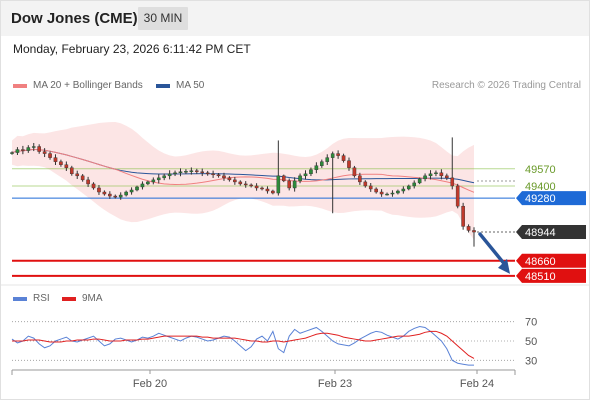 This screenshot has height=400, width=590. What do you see at coordinates (295, 18) in the screenshot?
I see `header-bar` at bounding box center [295, 18].